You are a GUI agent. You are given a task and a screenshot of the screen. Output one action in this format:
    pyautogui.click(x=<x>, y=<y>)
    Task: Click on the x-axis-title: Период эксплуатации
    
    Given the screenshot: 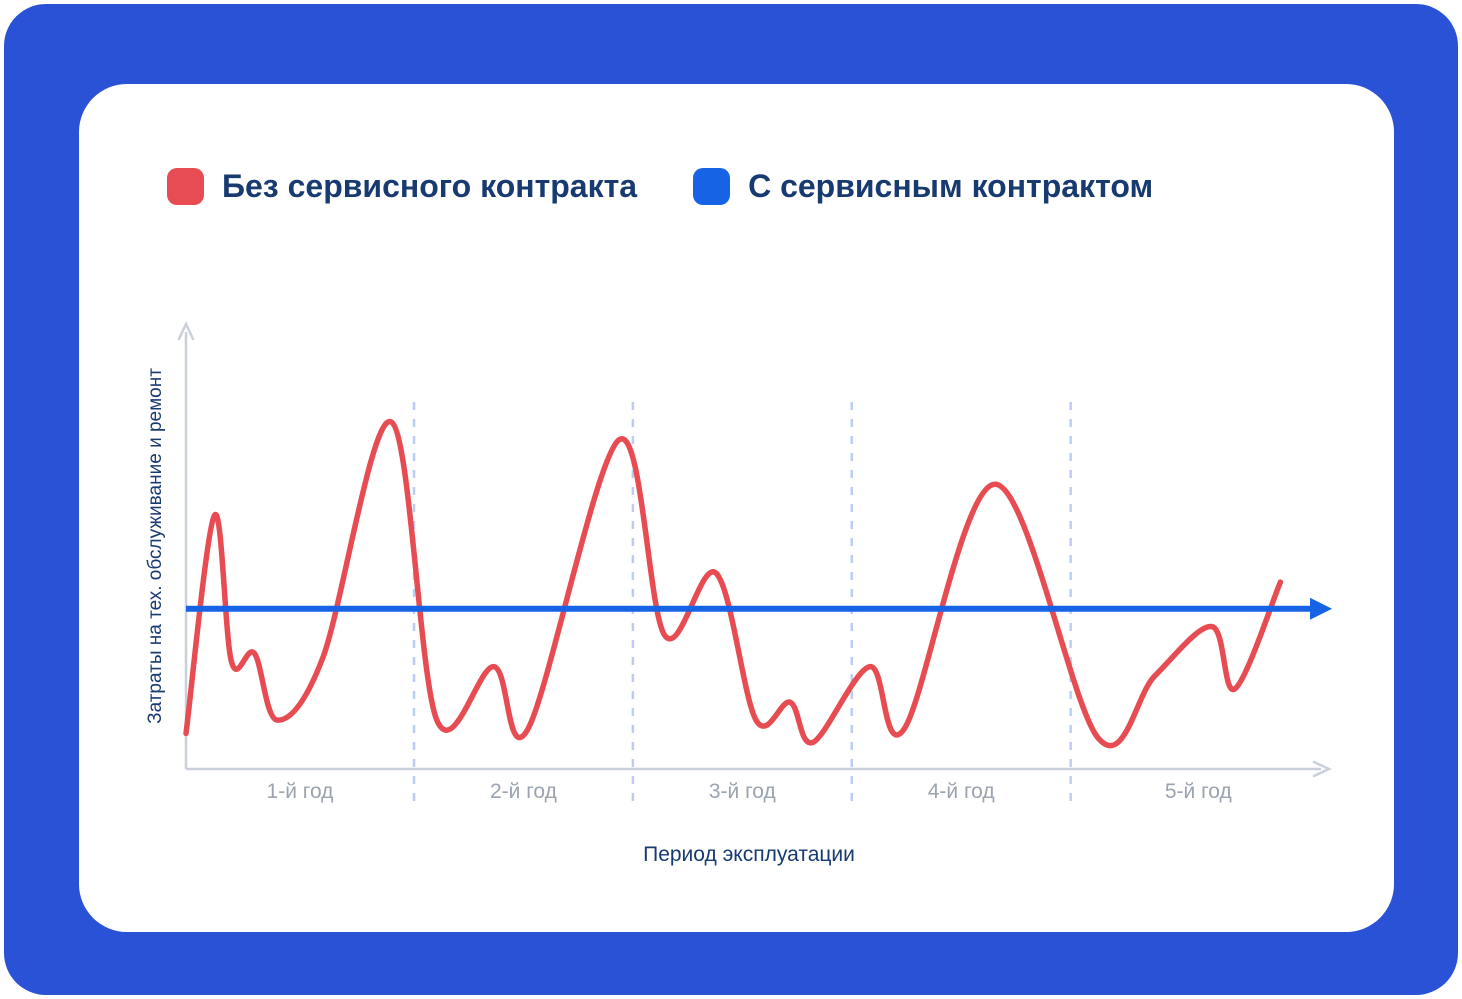 What is the action you would take?
    pyautogui.click(x=749, y=854)
    